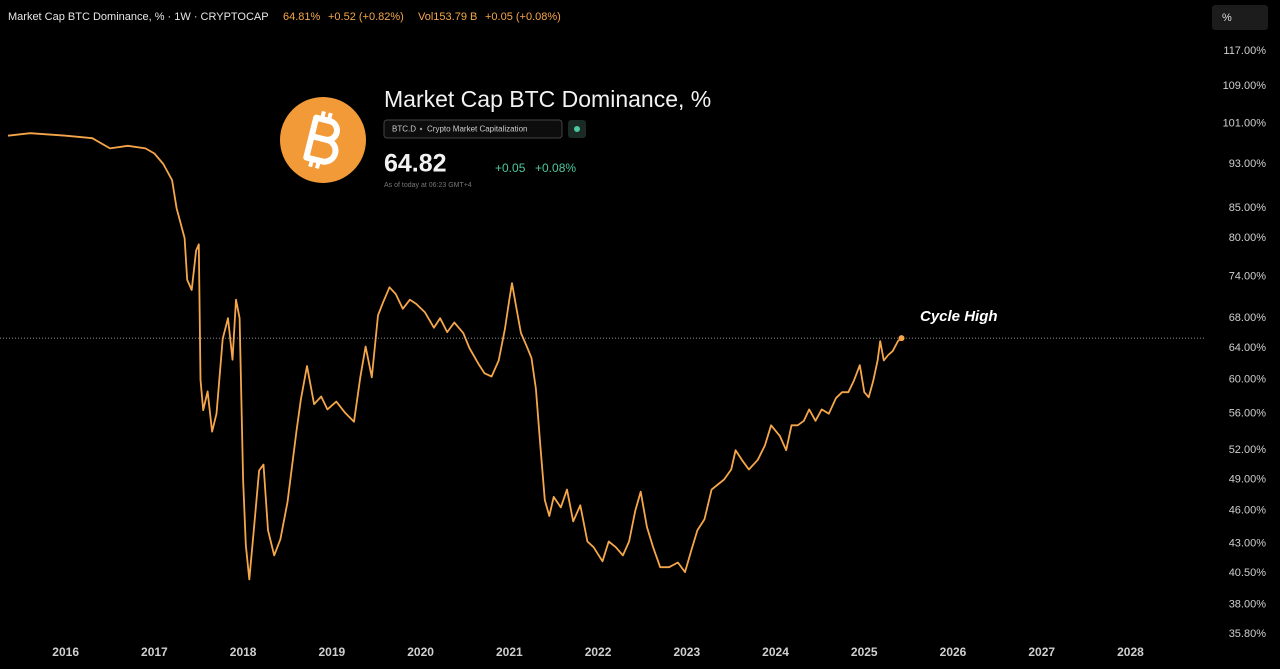  Describe the element at coordinates (1248, 318) in the screenshot. I see `y-tick-label: 68.00%` at that location.